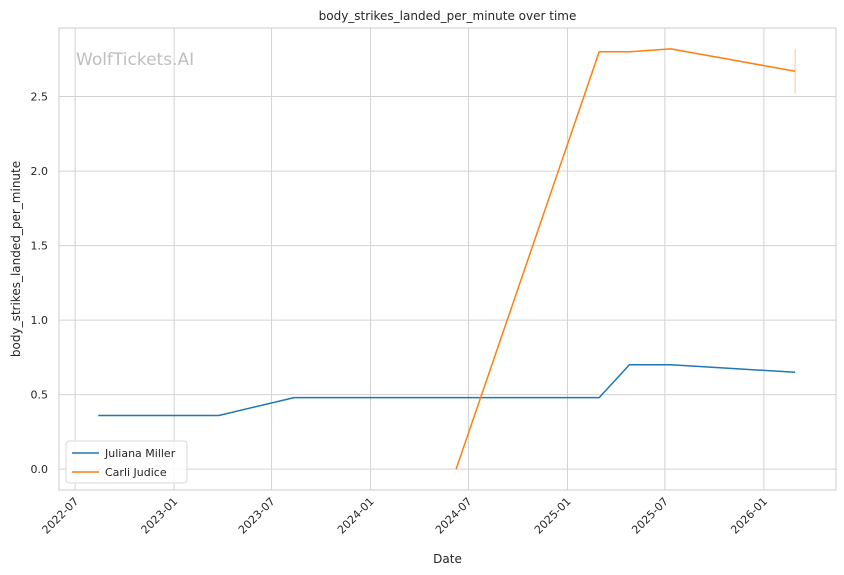 The height and width of the screenshot is (575, 844). I want to click on y-tick-labels: 0.0 0.5 1.0 1.5 2.0 2.5, so click(40, 284).